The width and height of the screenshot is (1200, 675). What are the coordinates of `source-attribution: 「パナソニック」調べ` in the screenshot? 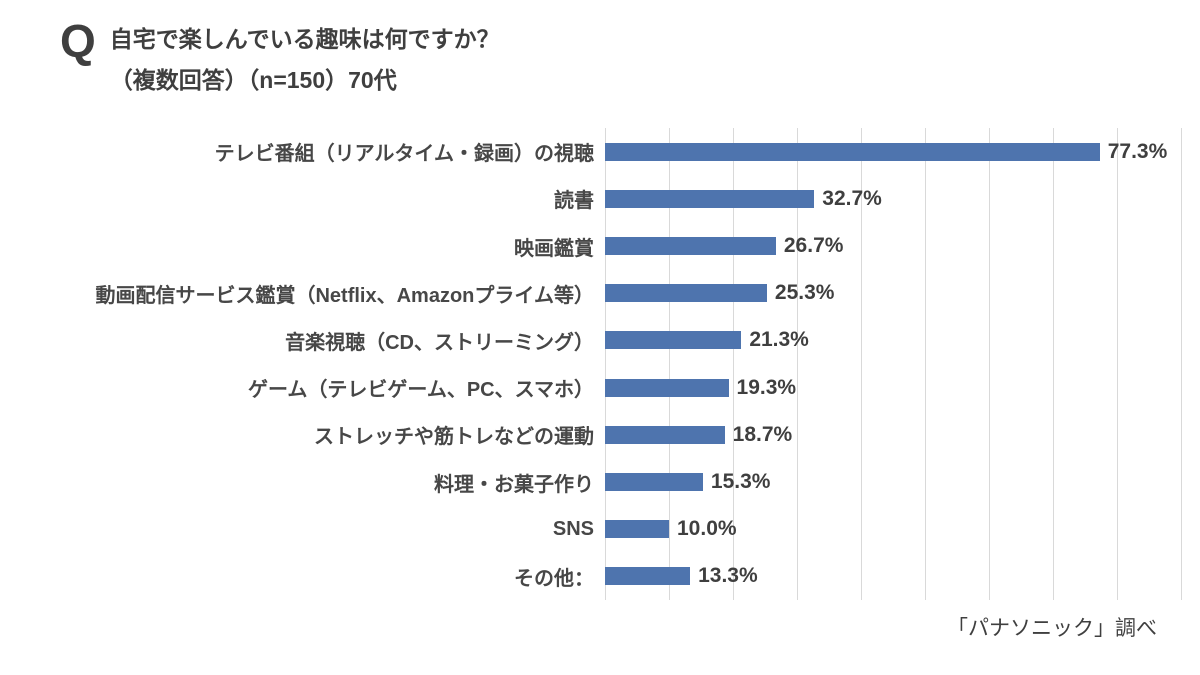 It's located at (1052, 628).